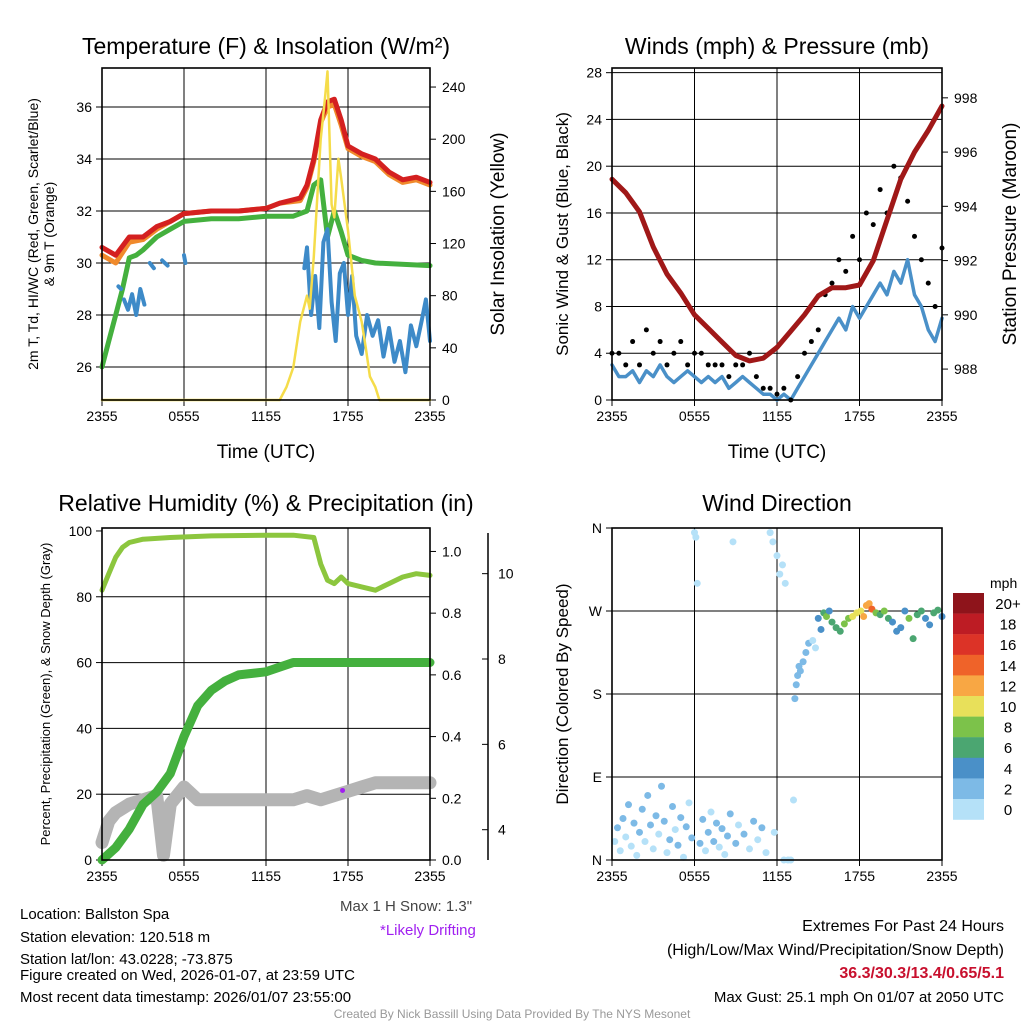 Image resolution: width=1024 pixels, height=1024 pixels. What do you see at coordinates (84, 159) in the screenshot?
I see `y-tick-label: 34` at bounding box center [84, 159].